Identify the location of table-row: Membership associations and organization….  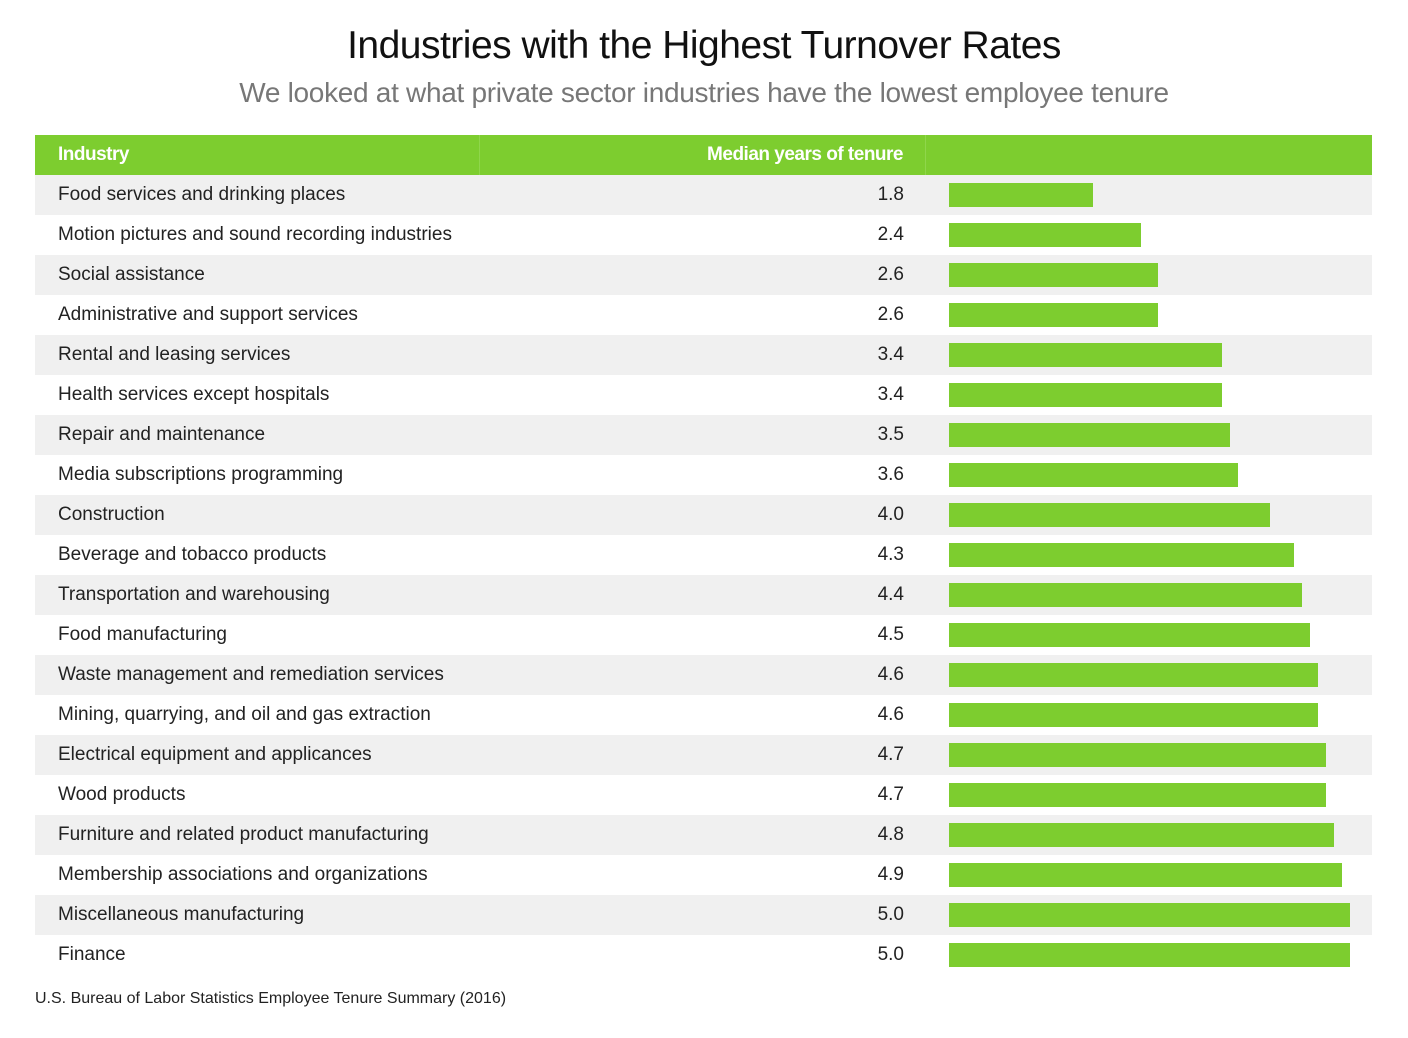
(703, 875).